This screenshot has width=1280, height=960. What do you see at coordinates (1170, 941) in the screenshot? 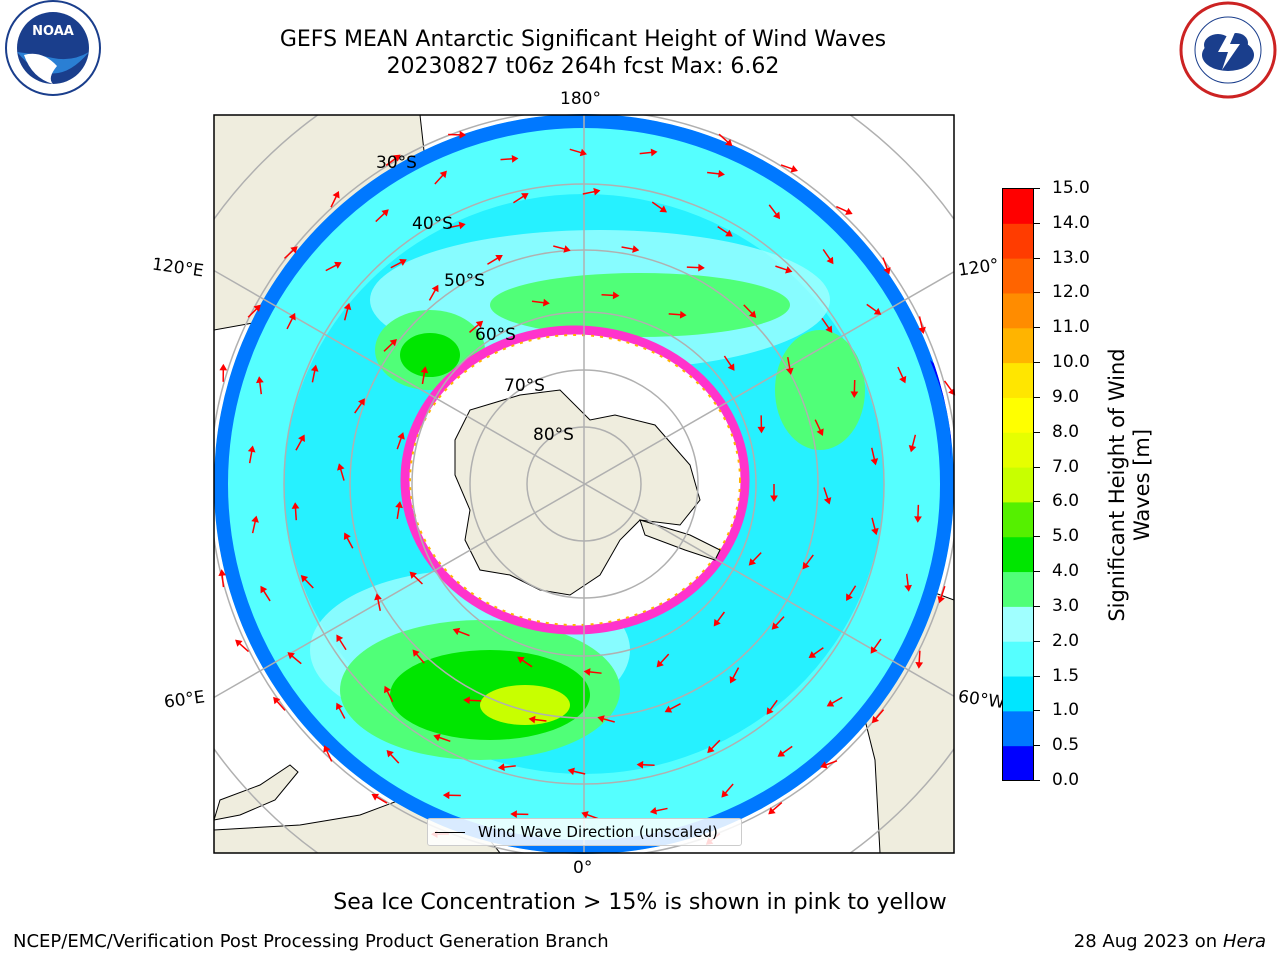
I see `footer-date: 28 Aug 2023 on Hera` at bounding box center [1170, 941].